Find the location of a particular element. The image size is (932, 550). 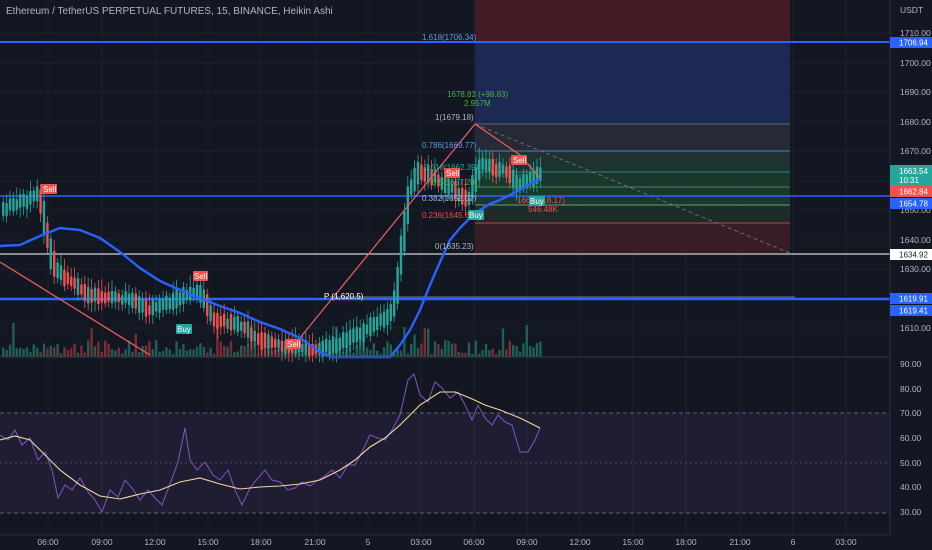

time-tick-label: 5 is located at coordinates (368, 542).